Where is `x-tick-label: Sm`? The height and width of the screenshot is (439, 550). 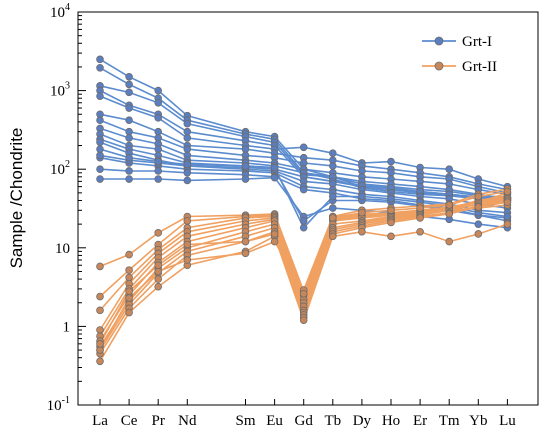 x-tick-label: Sm is located at coordinates (245, 421).